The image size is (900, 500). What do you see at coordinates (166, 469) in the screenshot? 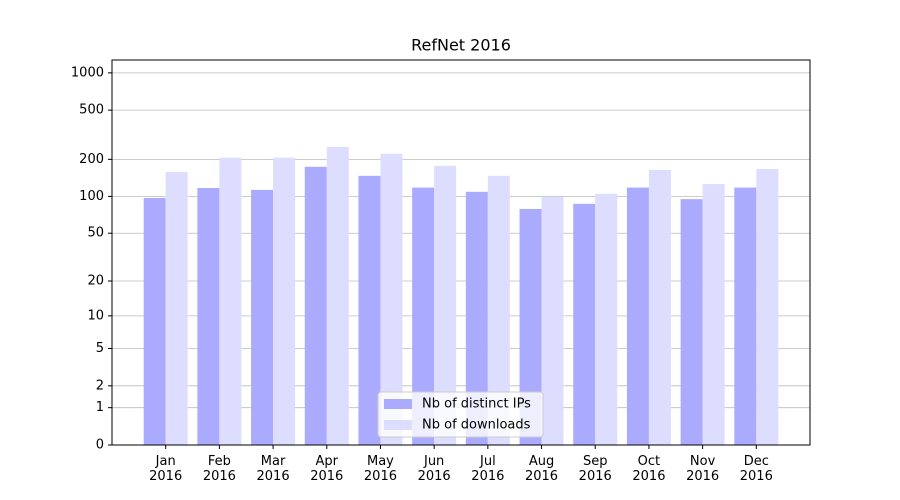
I see `x-tick-label: Jan 2016` at bounding box center [166, 469].